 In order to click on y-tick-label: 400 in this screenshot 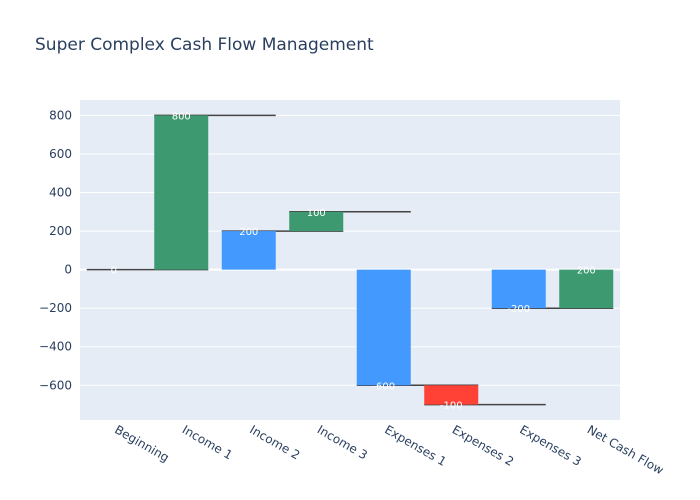, I will do `click(60, 193)`.